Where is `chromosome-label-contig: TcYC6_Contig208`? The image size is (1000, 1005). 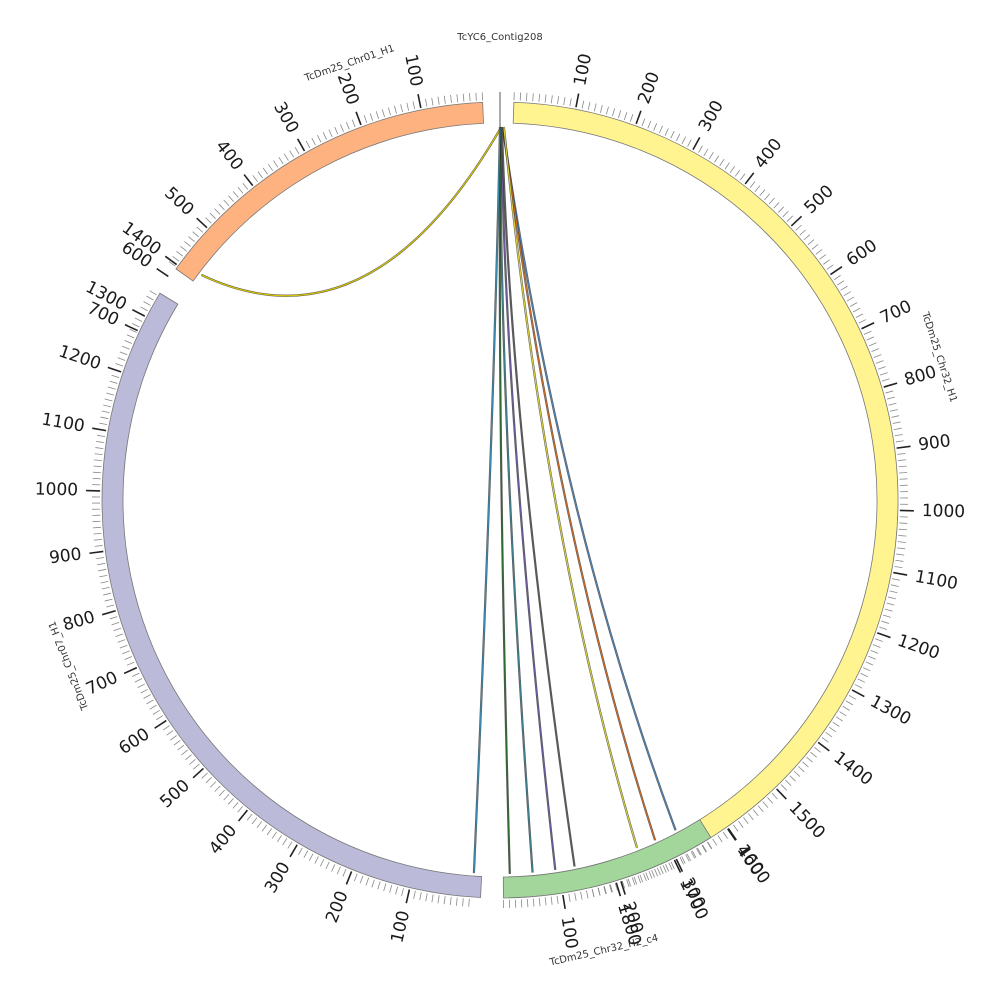
chromosome-label-contig: TcYC6_Contig208 is located at coordinates (499, 37).